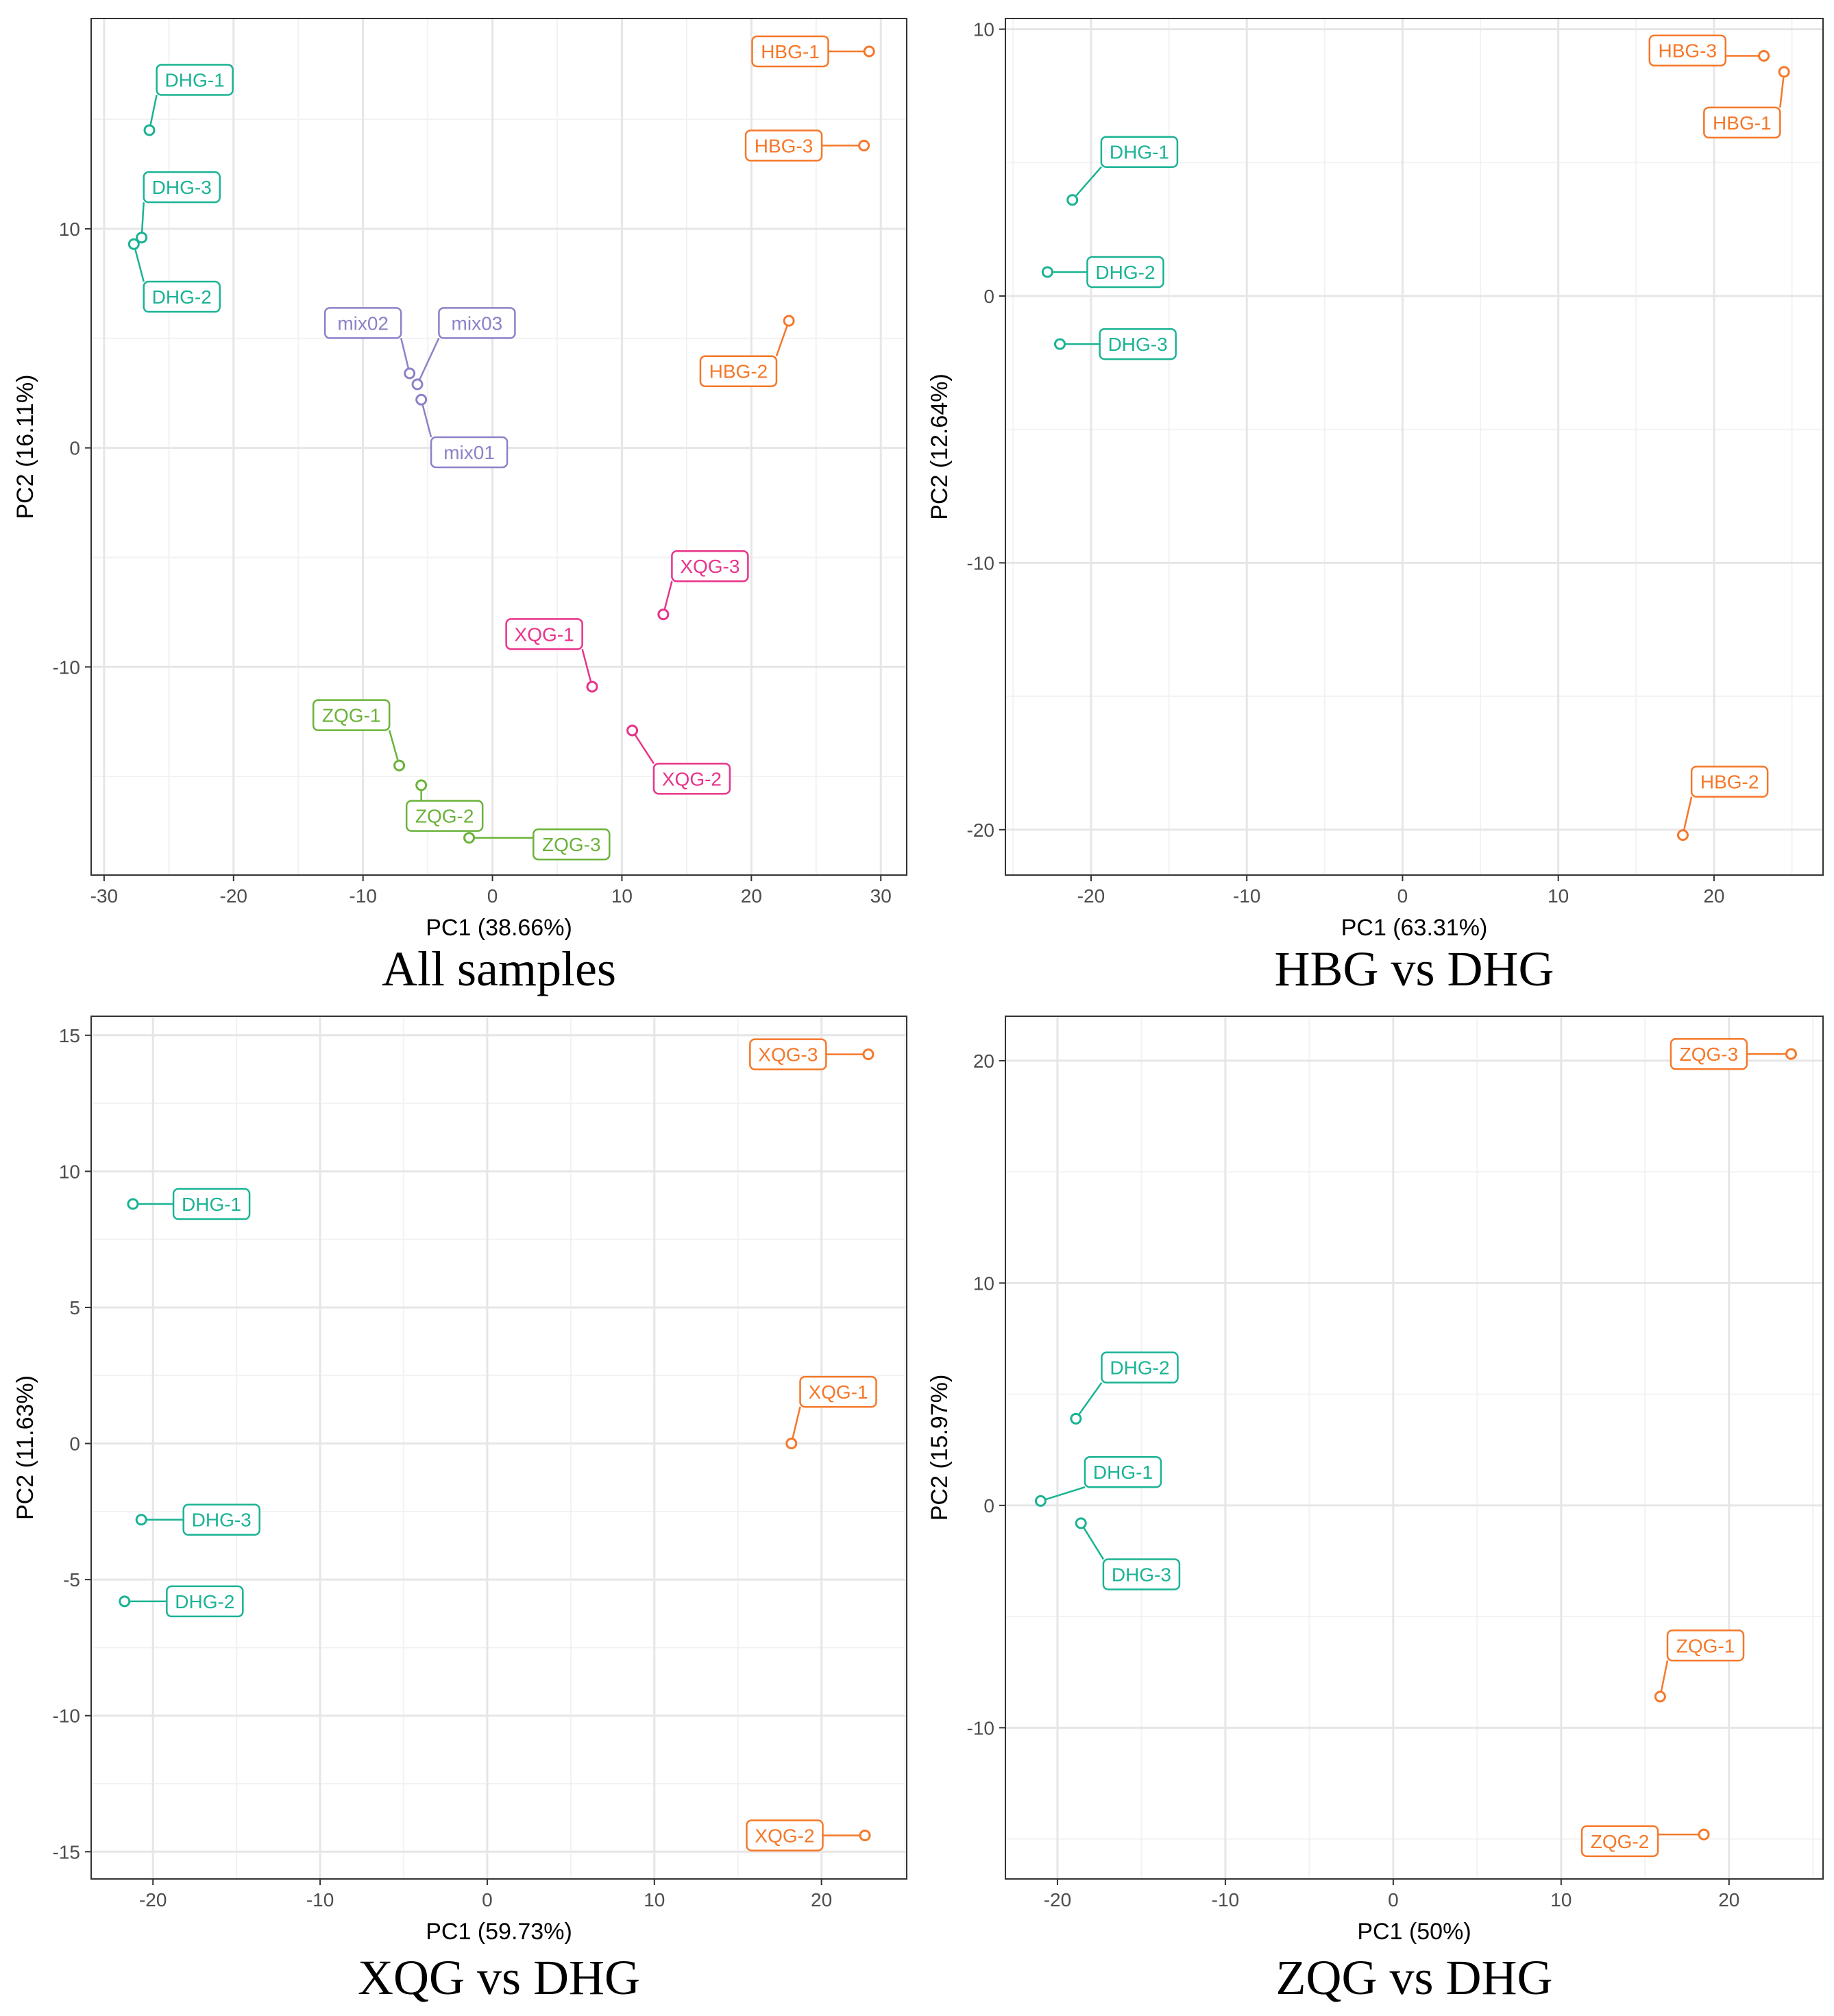  What do you see at coordinates (940, 1448) in the screenshot?
I see `y-axis-title: PC2 (15.97%)` at bounding box center [940, 1448].